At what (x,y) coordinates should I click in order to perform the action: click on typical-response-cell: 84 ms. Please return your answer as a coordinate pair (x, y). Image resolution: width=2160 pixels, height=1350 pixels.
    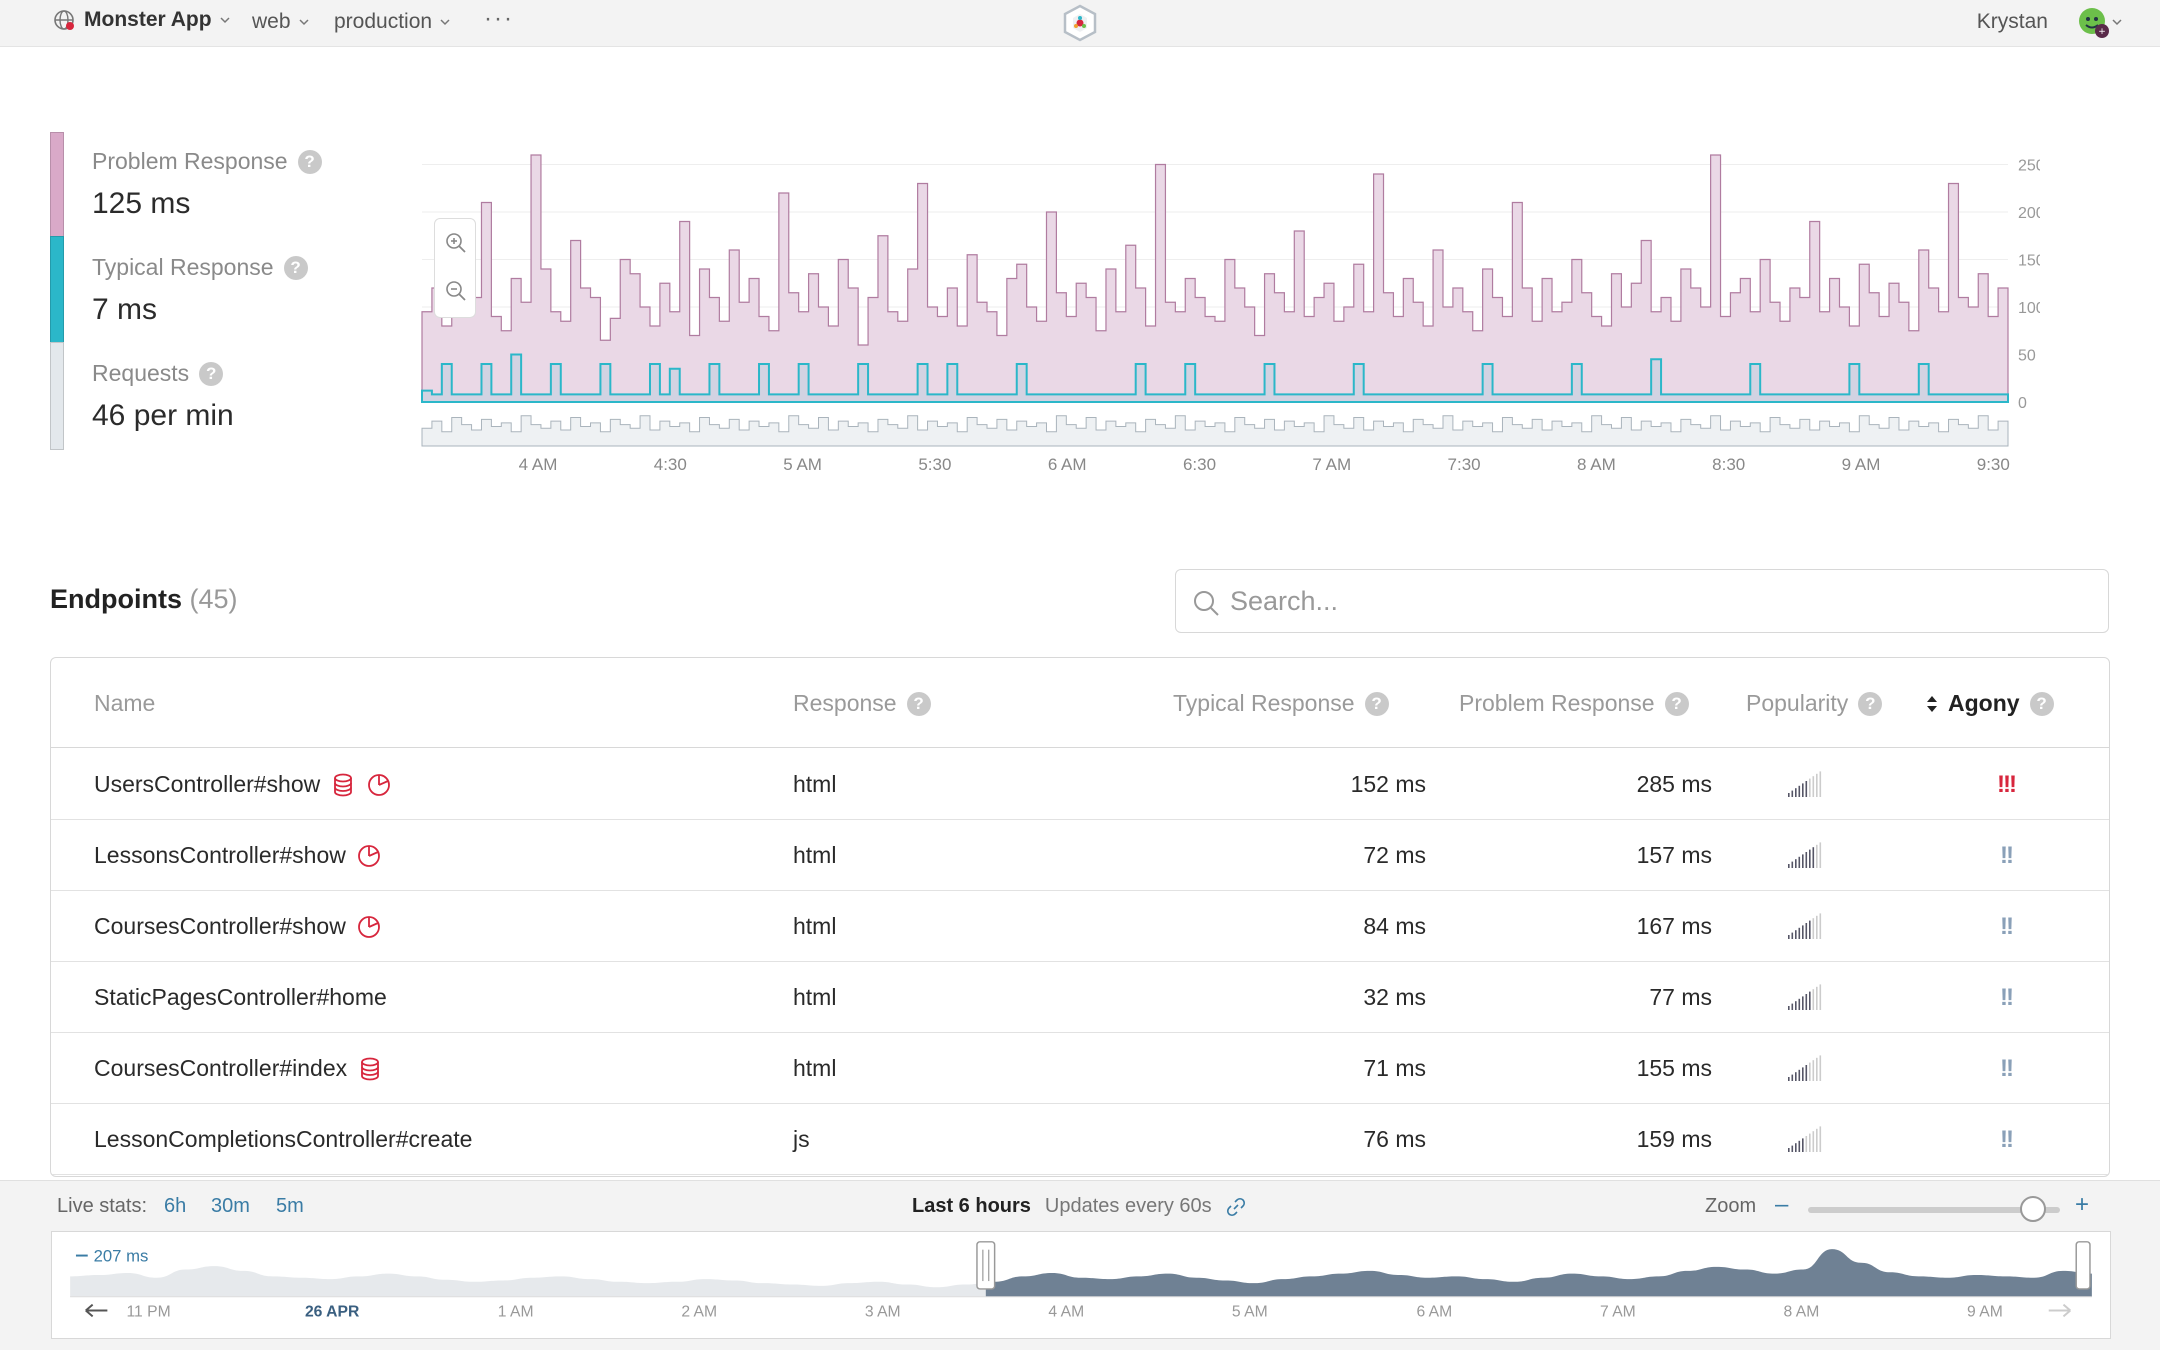
    Looking at the image, I should click on (1394, 926).